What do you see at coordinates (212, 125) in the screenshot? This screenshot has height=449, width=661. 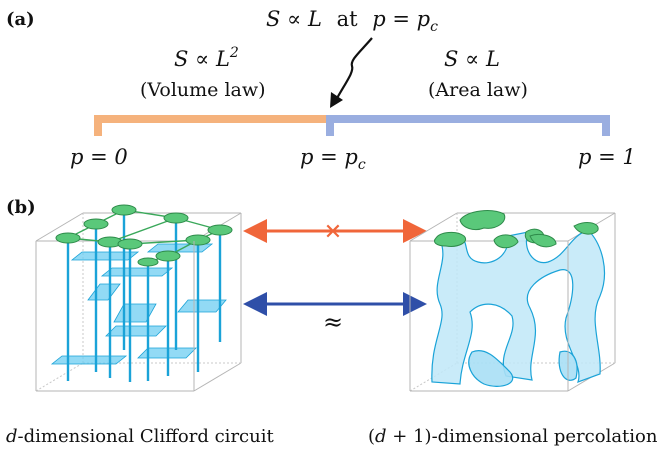 I see `volume-law-bar` at bounding box center [212, 125].